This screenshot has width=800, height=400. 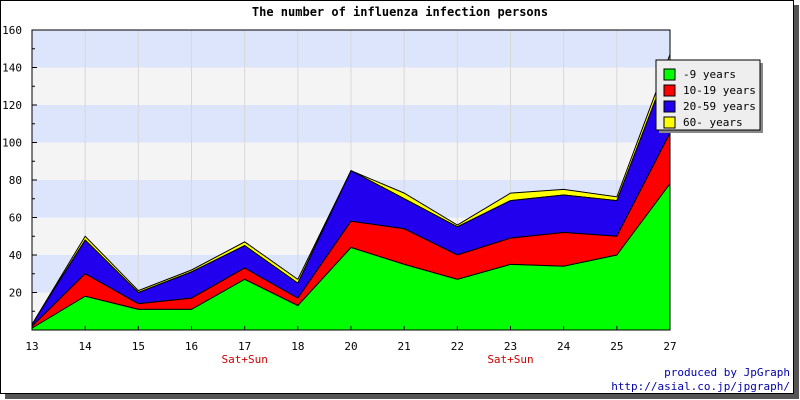 What do you see at coordinates (297, 346) in the screenshot?
I see `x-tick-label: 18` at bounding box center [297, 346].